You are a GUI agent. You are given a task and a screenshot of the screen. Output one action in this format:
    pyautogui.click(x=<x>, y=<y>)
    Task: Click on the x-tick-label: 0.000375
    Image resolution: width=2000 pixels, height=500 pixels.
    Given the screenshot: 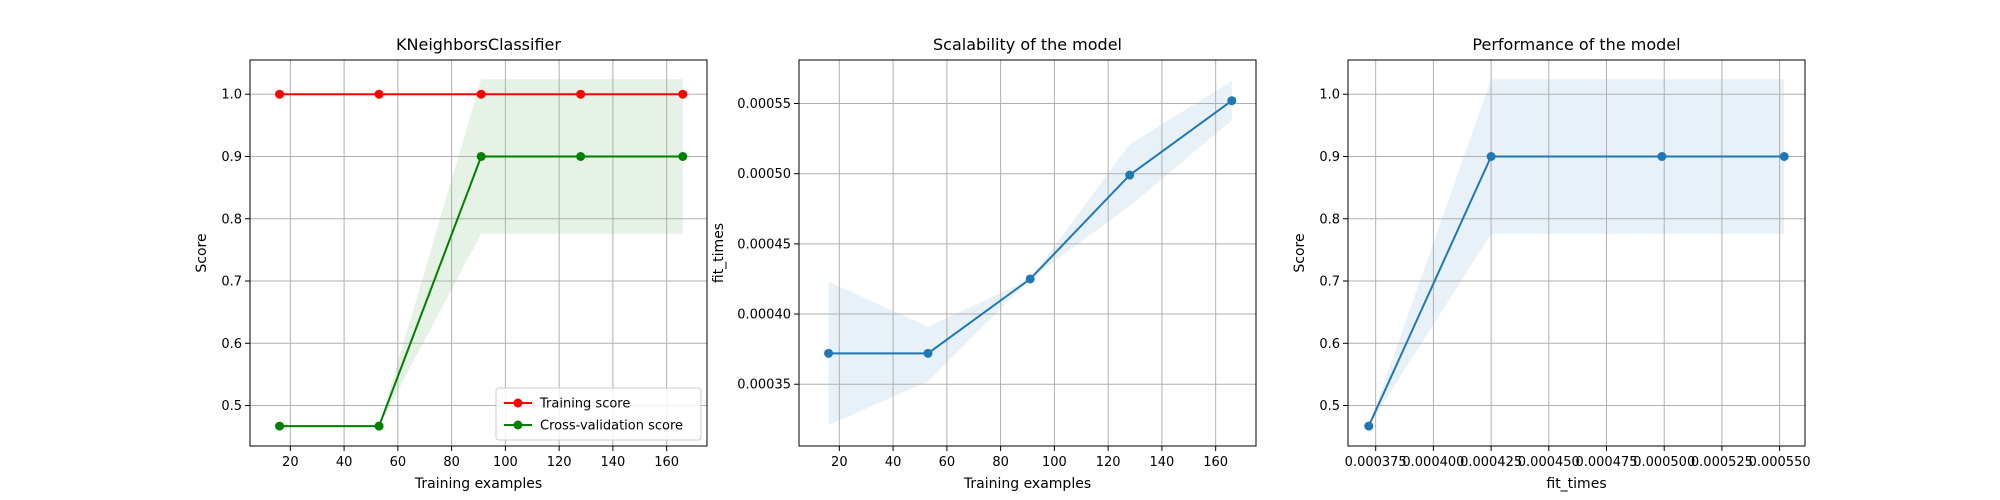 What is the action you would take?
    pyautogui.click(x=1376, y=462)
    